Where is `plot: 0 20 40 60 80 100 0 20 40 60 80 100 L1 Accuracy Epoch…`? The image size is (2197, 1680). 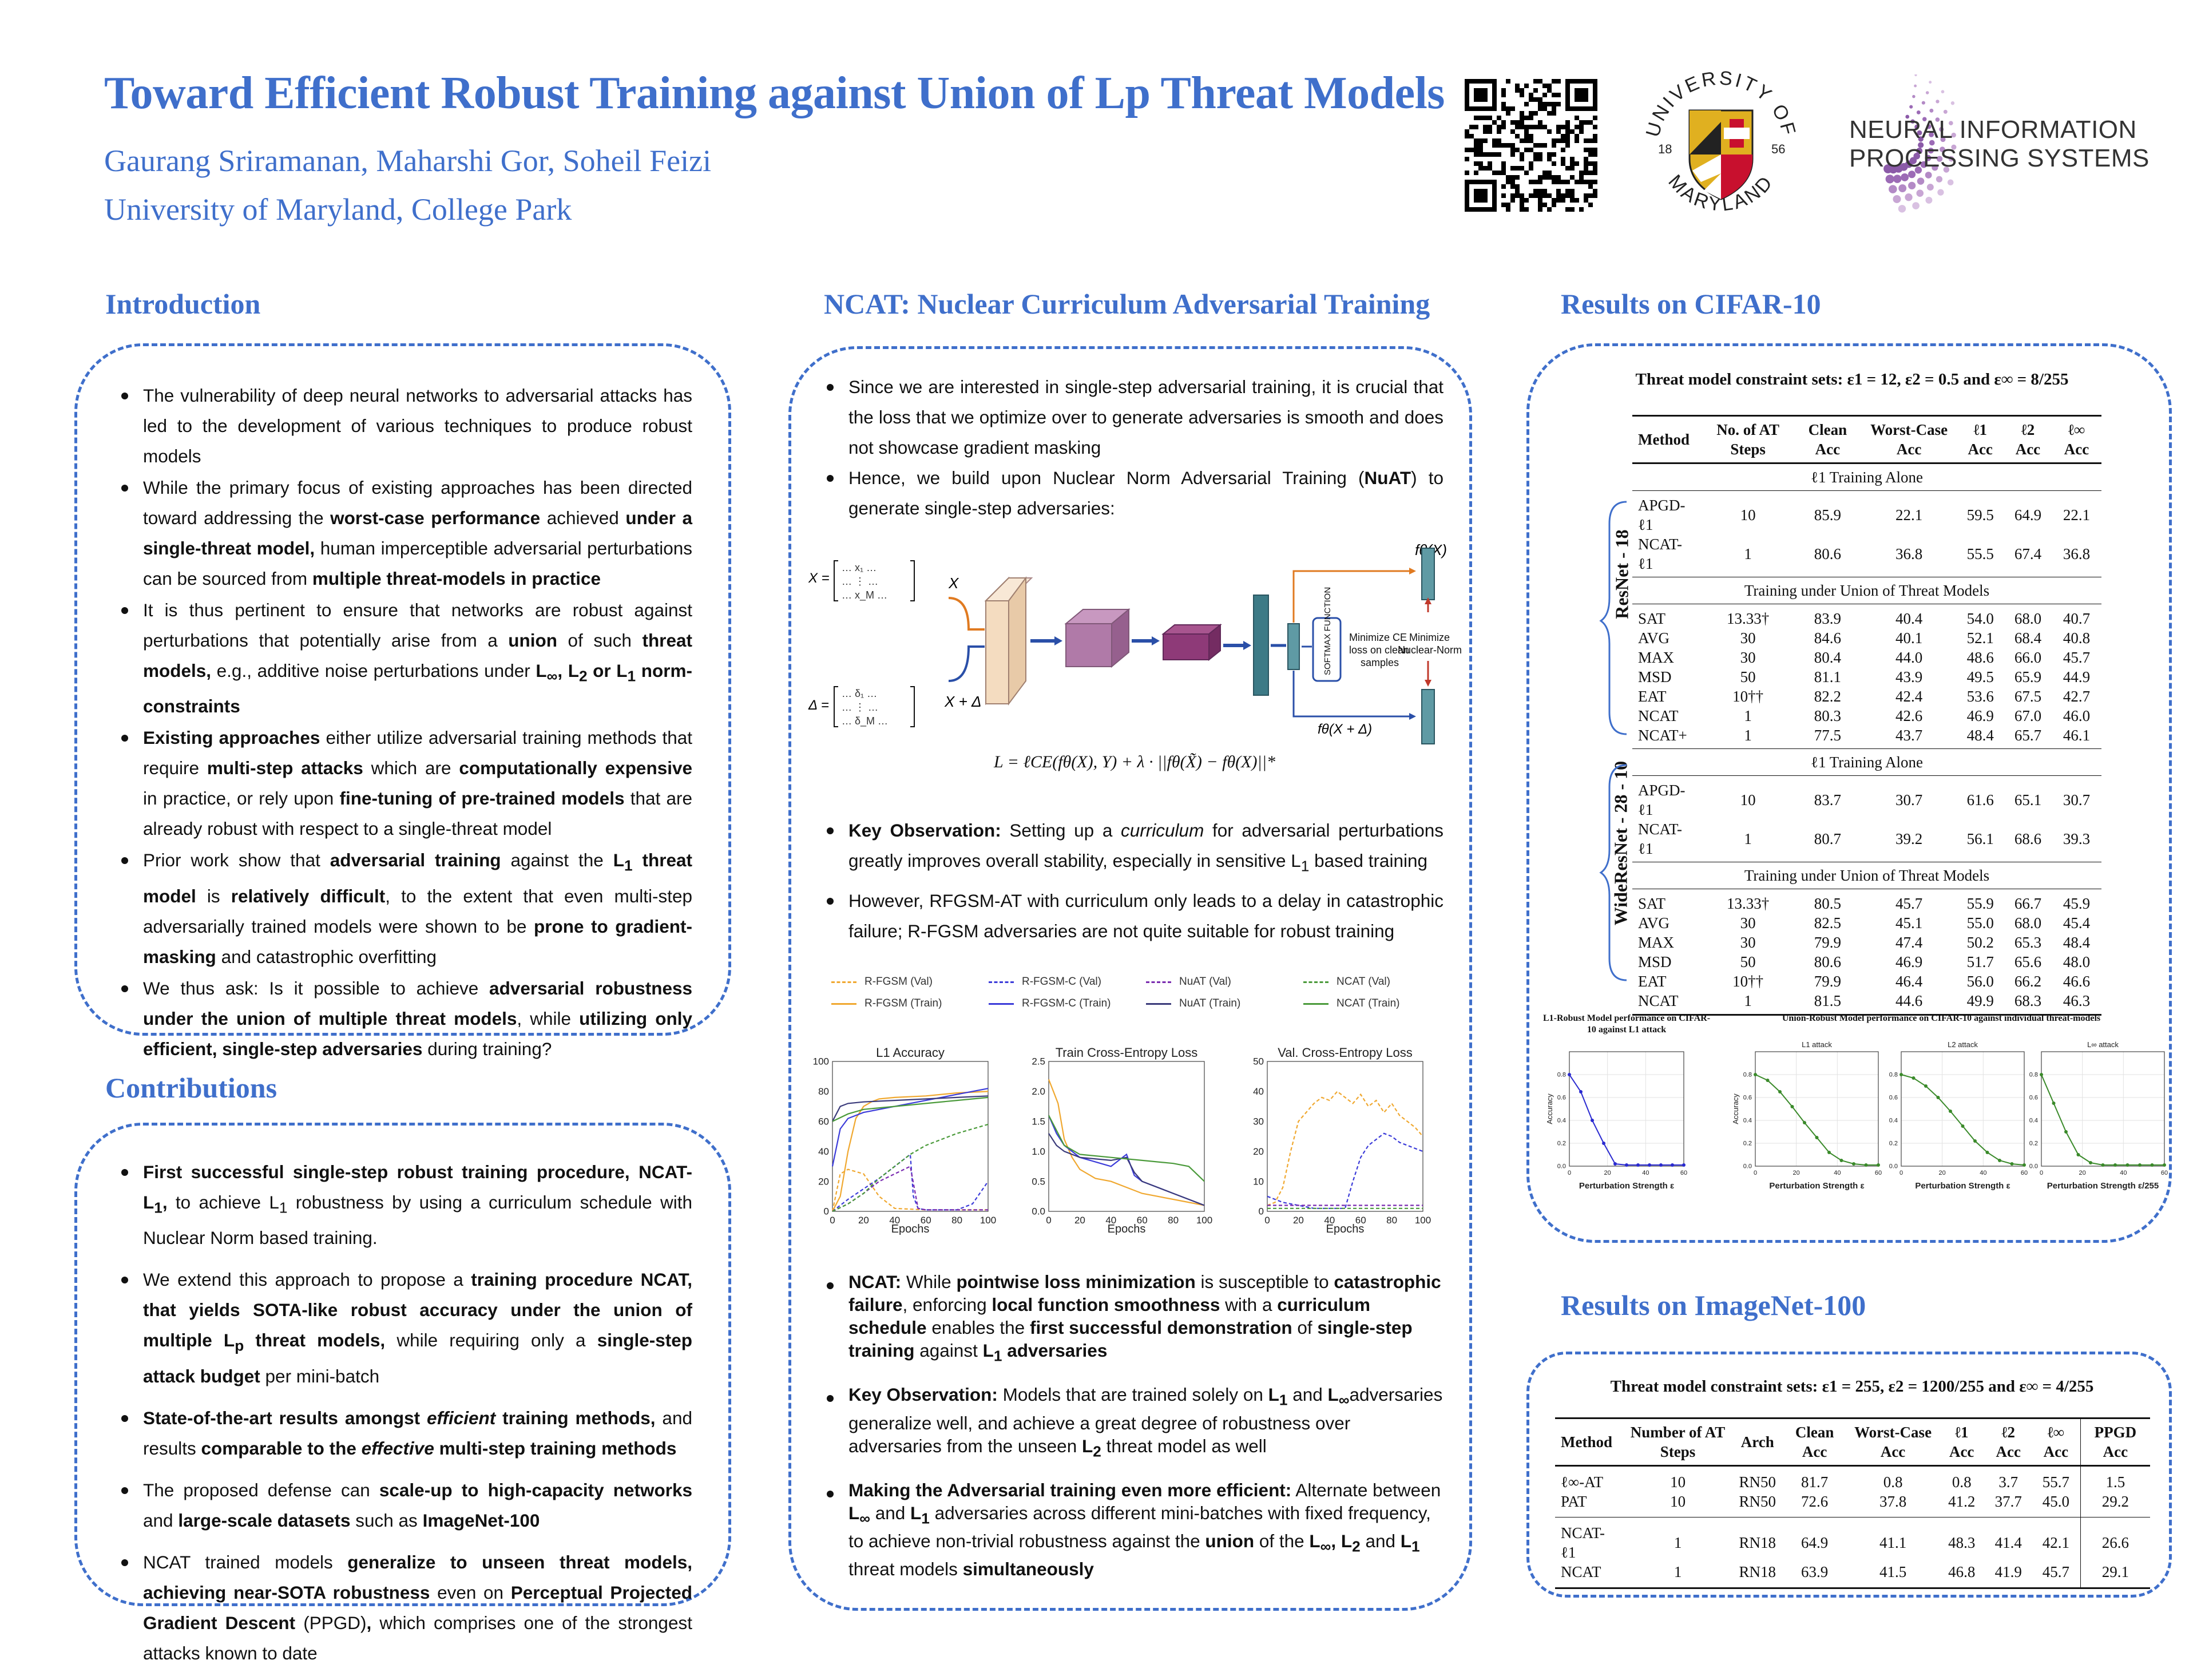 plot: 0 20 40 60 80 100 0 20 40 60 80 100 L1 Accuracy Epoch… is located at coordinates (905, 1140).